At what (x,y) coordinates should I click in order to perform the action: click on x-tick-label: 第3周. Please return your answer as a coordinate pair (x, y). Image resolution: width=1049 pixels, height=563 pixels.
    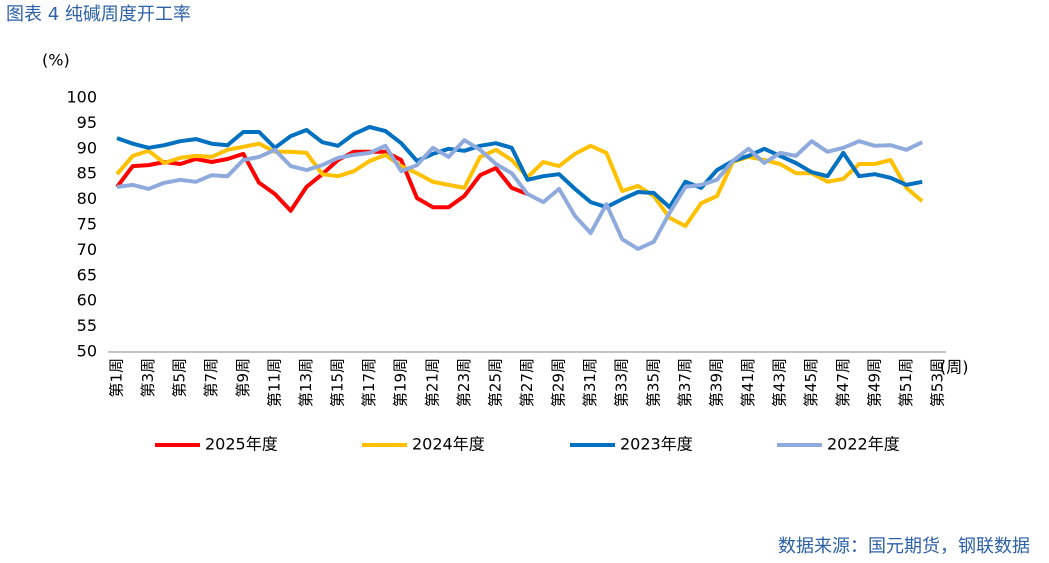
    Looking at the image, I should click on (148, 378).